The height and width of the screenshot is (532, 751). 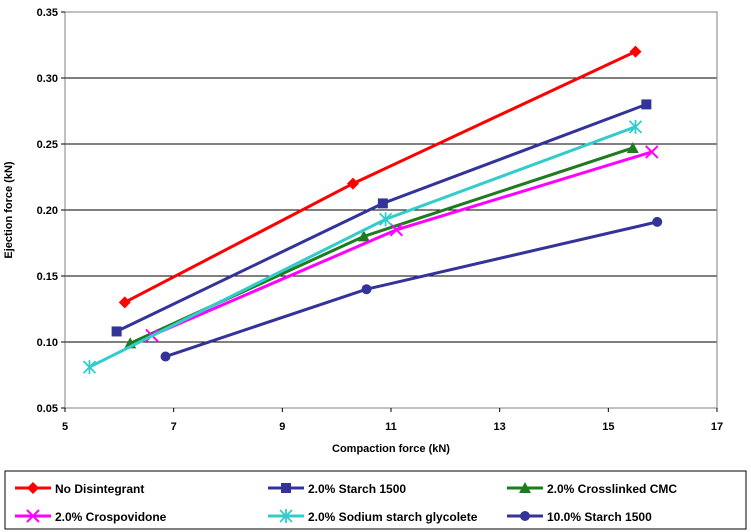 What do you see at coordinates (47, 277) in the screenshot?
I see `y-tick-label: 0.15` at bounding box center [47, 277].